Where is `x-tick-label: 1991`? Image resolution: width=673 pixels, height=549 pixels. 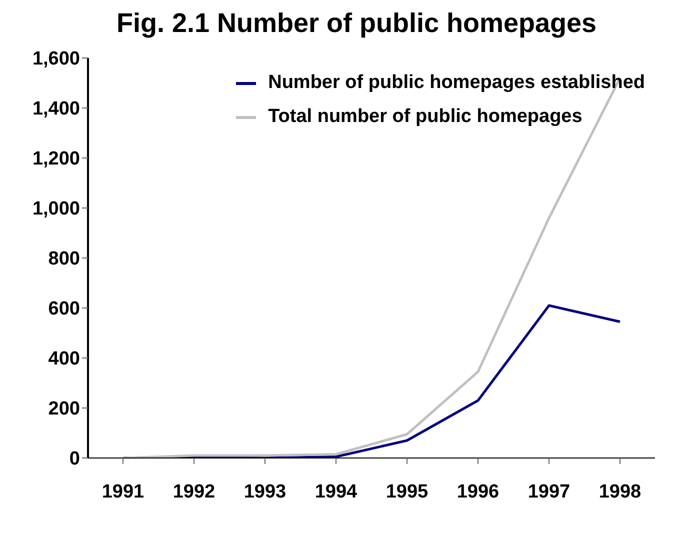 x-tick-label: 1991 is located at coordinates (123, 491).